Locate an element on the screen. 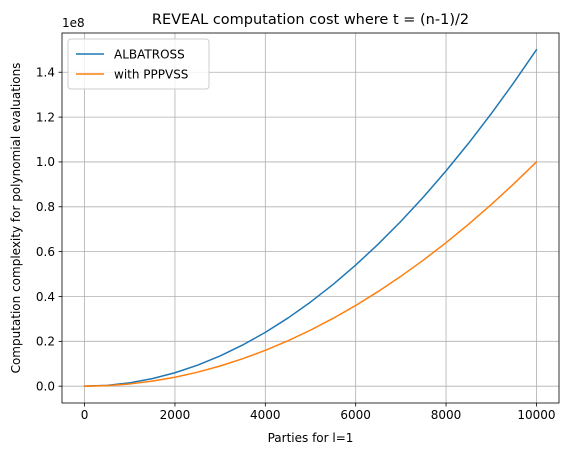 The image size is (567, 455). legend-box is located at coordinates (138, 64).